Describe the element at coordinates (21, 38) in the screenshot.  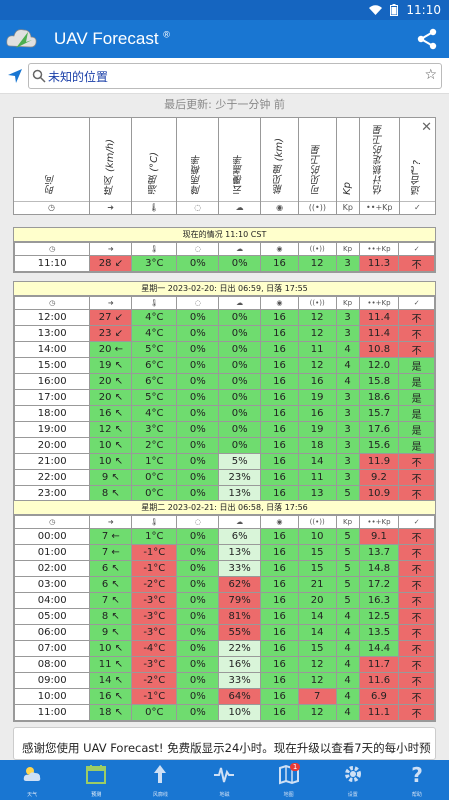
I see `app-logo-icon` at that location.